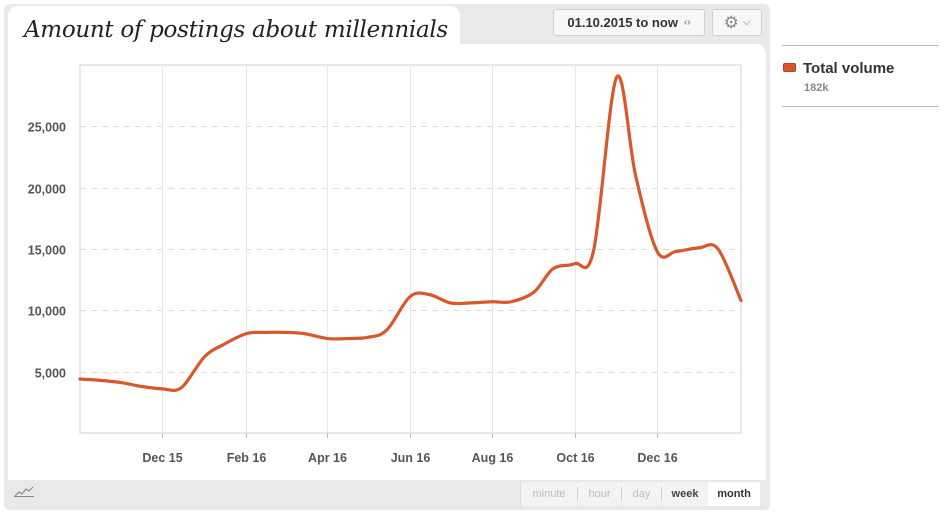  I want to click on granularity-day: day, so click(641, 494).